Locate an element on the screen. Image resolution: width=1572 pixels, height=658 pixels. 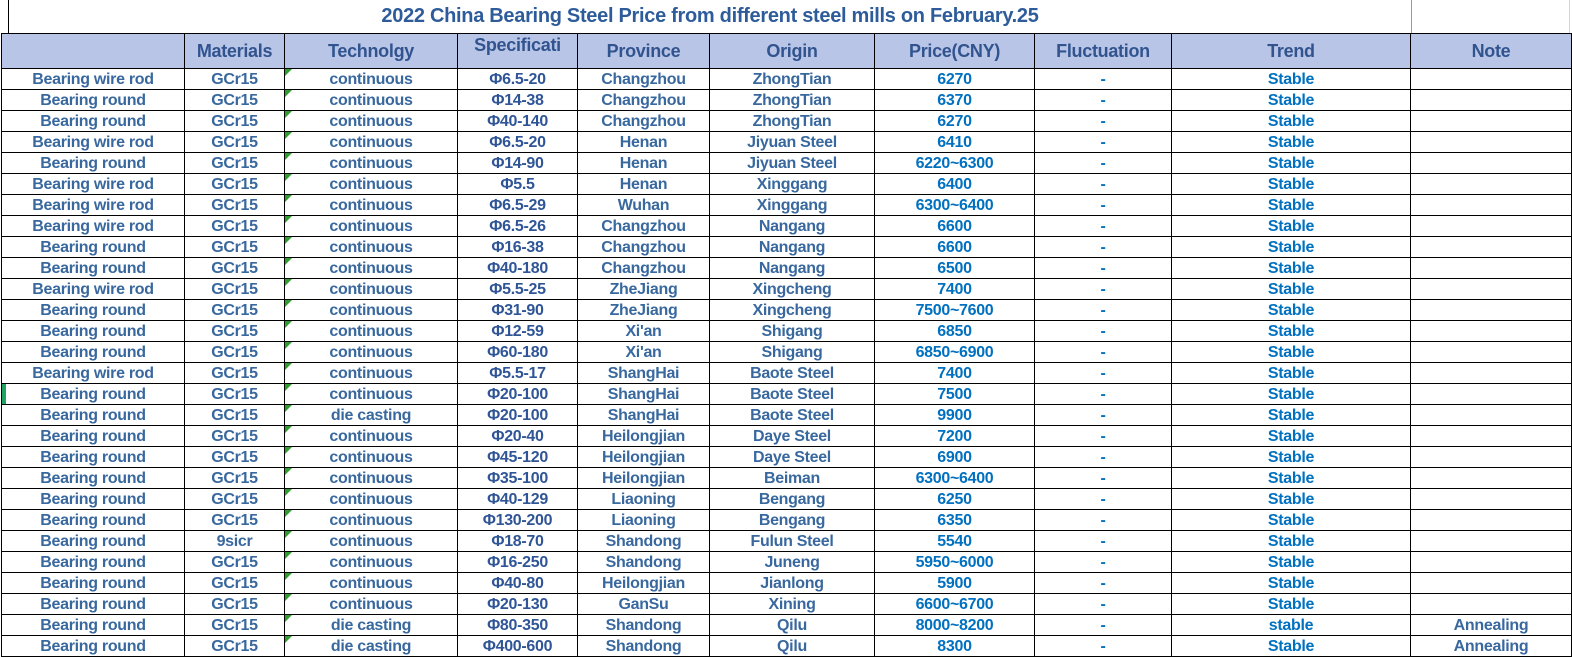
cell-price: 8000~8200 is located at coordinates (954, 625).